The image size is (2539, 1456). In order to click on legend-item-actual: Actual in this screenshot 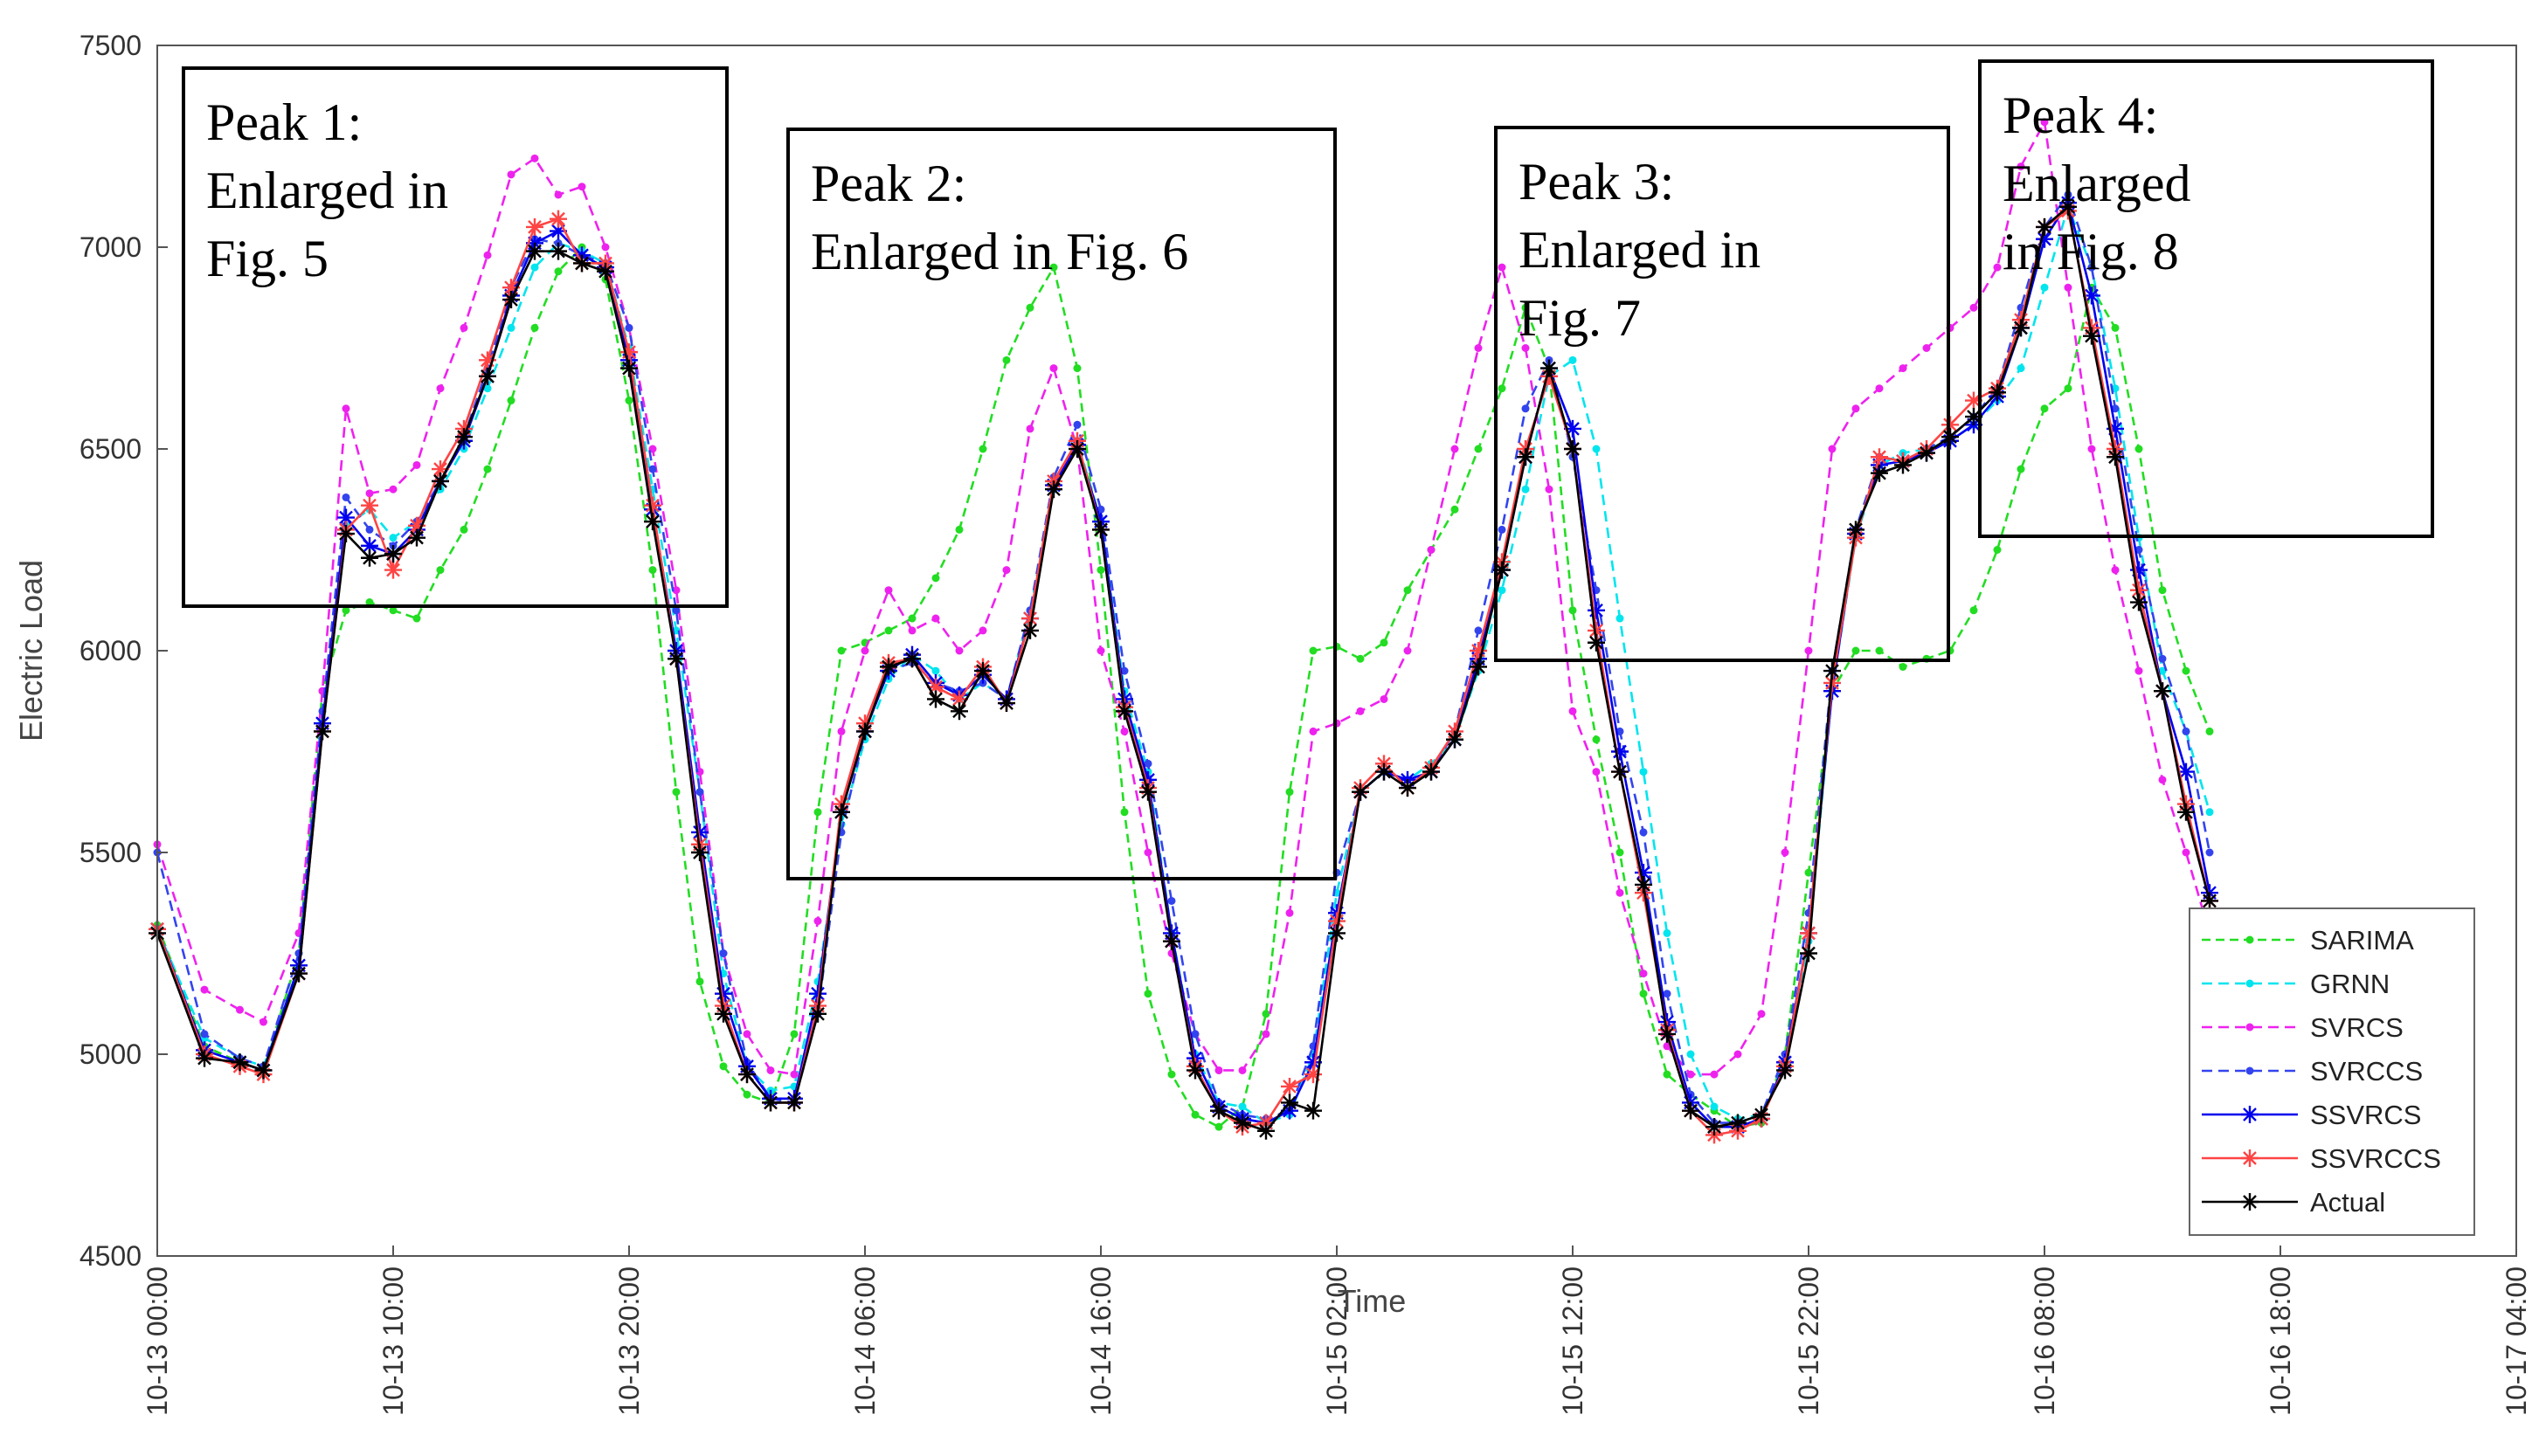, I will do `click(2294, 1202)`.